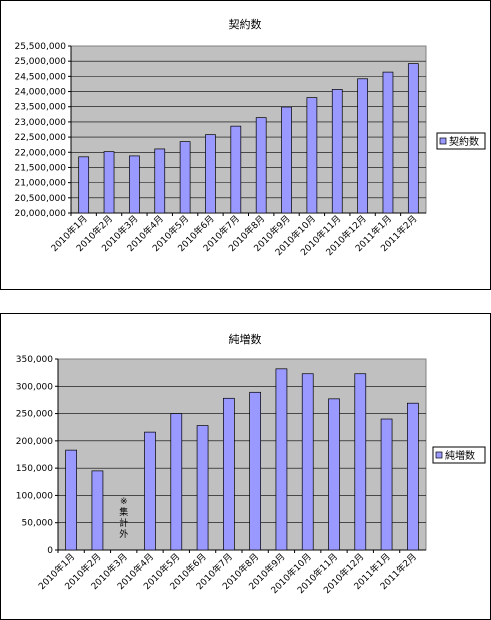 The width and height of the screenshot is (491, 620). Describe the element at coordinates (34, 415) in the screenshot. I see `y-tick-label: 250,000` at that location.